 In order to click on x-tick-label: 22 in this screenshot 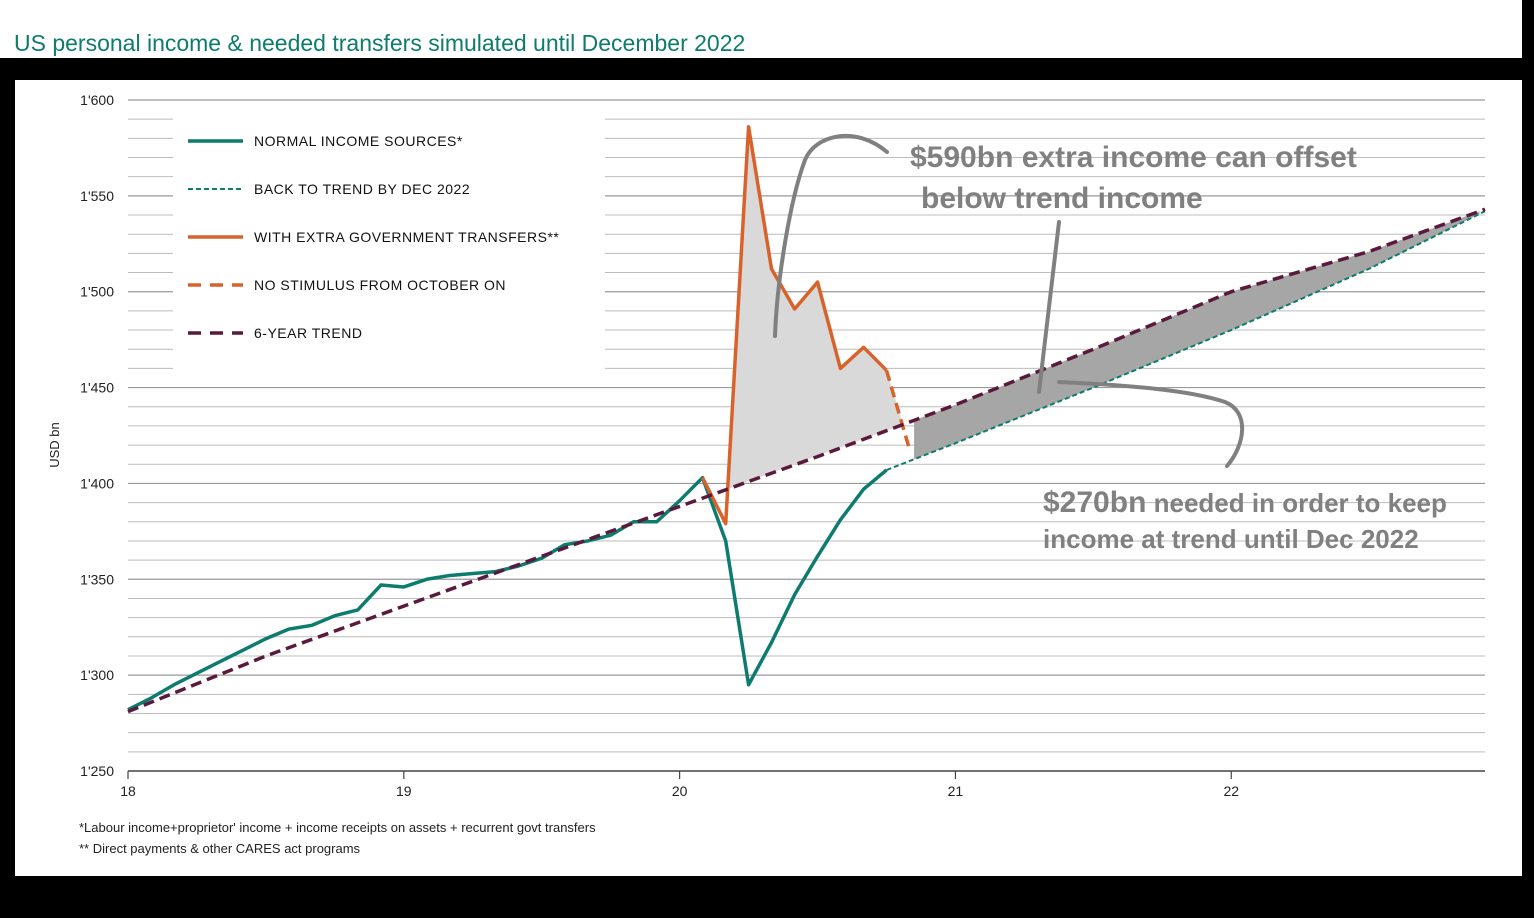, I will do `click(1231, 791)`.